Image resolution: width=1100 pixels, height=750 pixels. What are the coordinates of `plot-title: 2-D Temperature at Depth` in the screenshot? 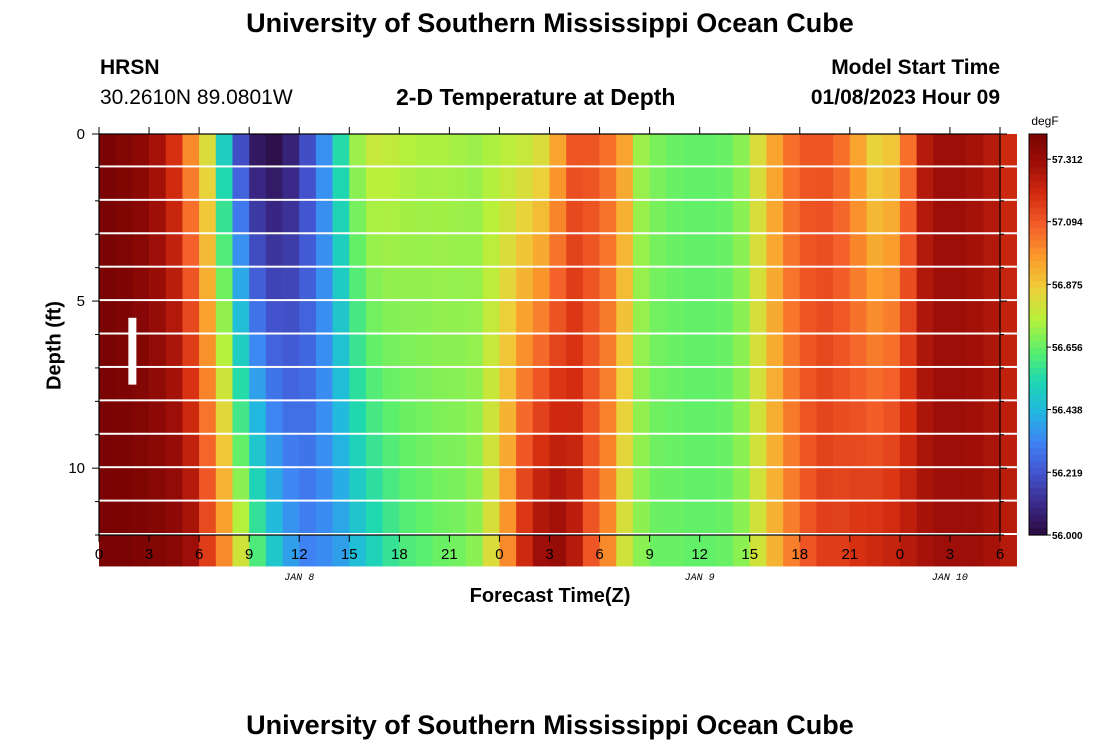 It's located at (536, 97).